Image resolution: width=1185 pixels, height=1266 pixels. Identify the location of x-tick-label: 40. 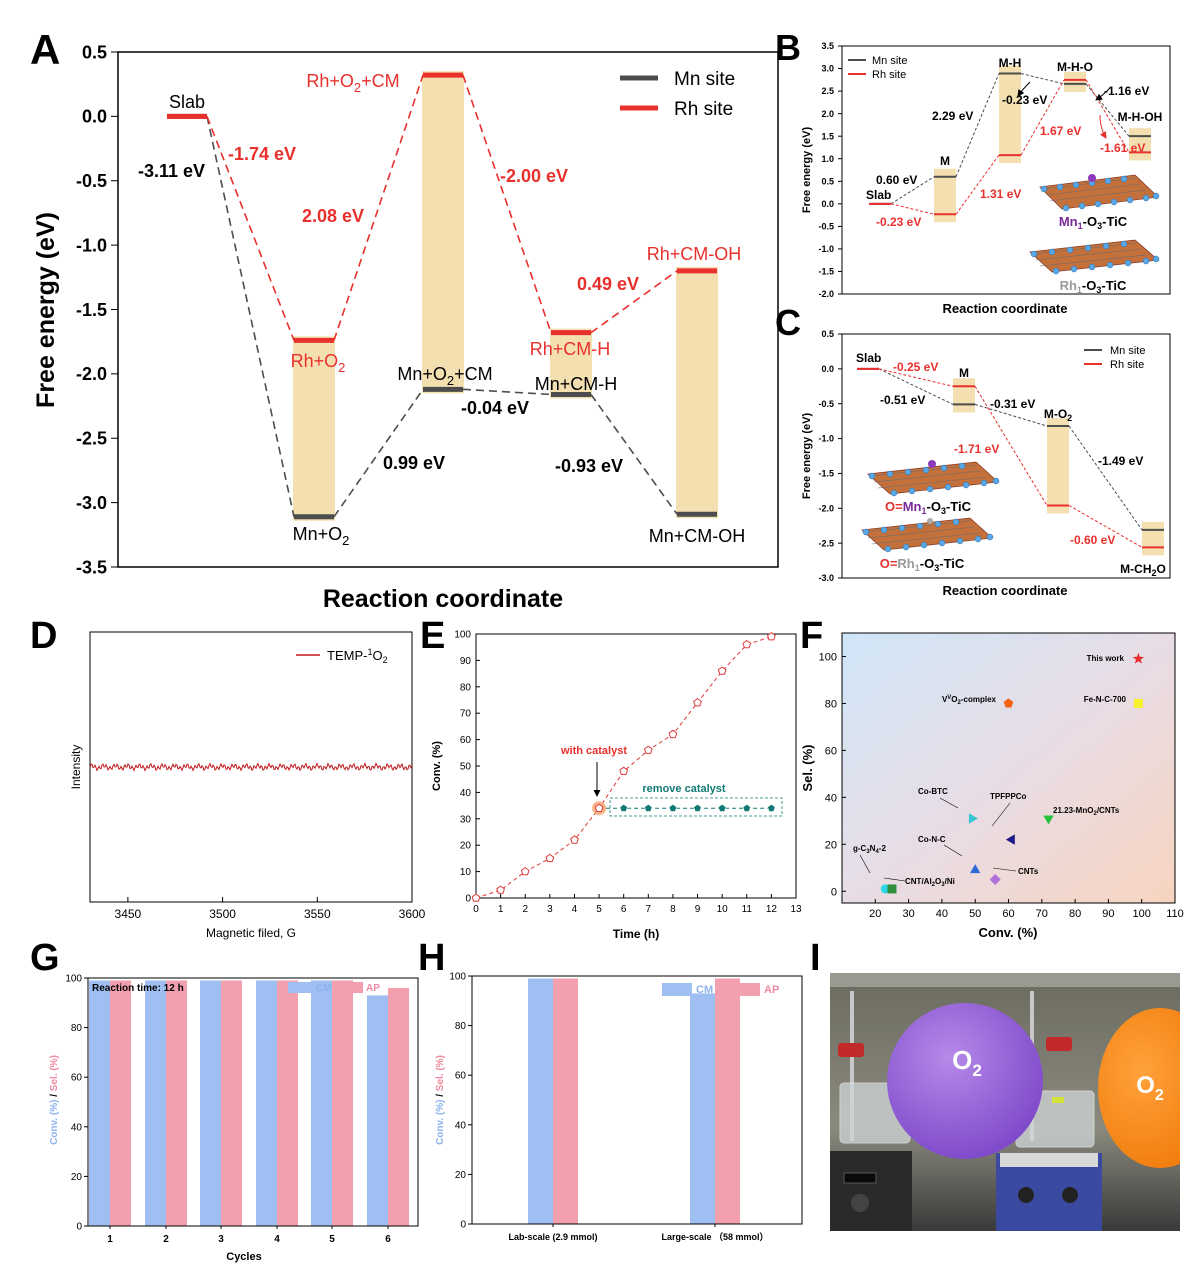
(942, 914).